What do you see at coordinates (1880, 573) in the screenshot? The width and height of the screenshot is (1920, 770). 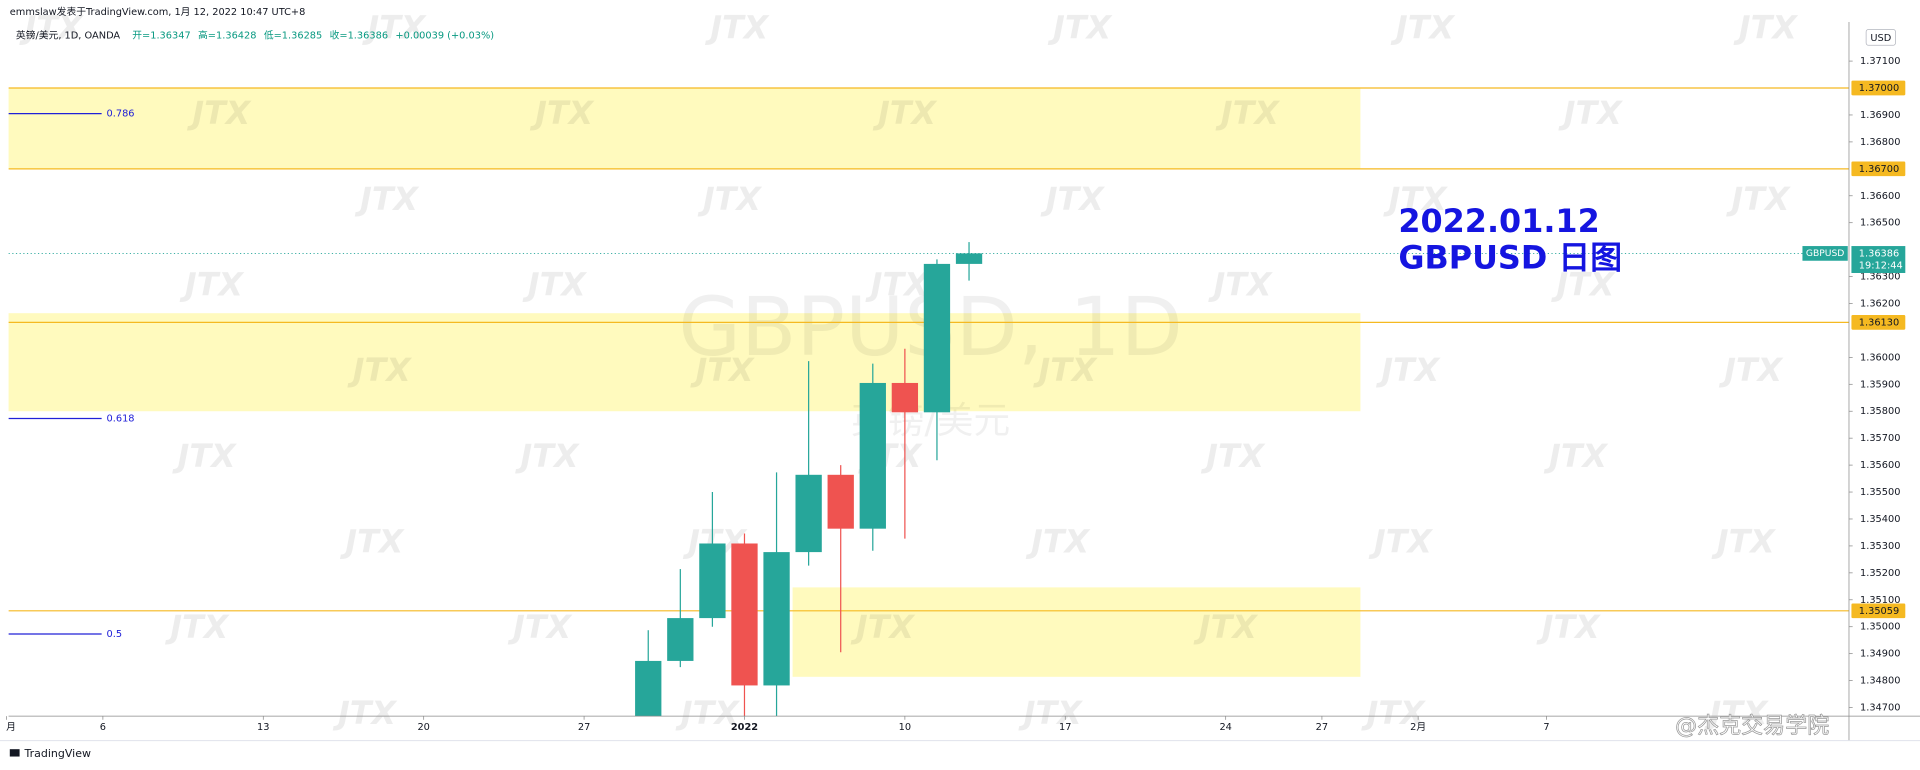 I see `y-tick-label: 1.35200` at bounding box center [1880, 573].